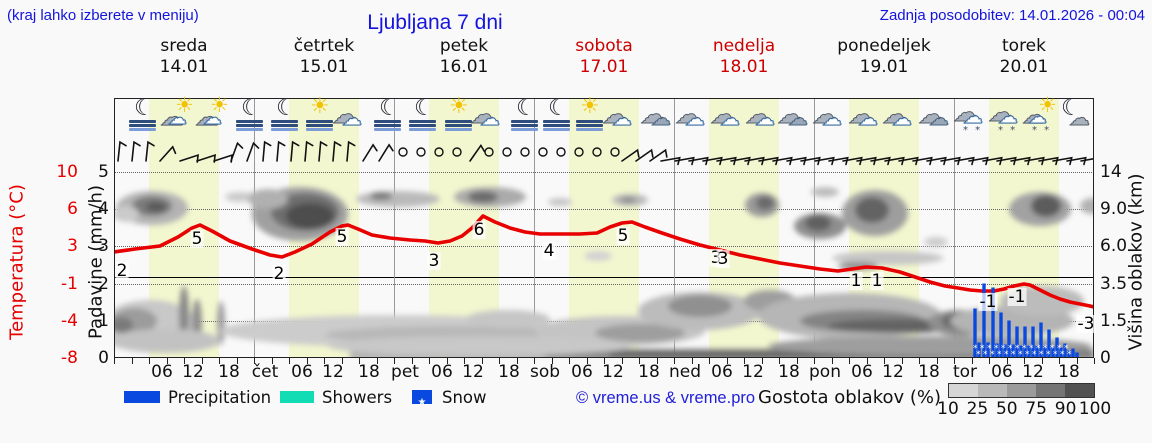  Describe the element at coordinates (1026, 320) in the screenshot. I see `precip-bars` at that location.